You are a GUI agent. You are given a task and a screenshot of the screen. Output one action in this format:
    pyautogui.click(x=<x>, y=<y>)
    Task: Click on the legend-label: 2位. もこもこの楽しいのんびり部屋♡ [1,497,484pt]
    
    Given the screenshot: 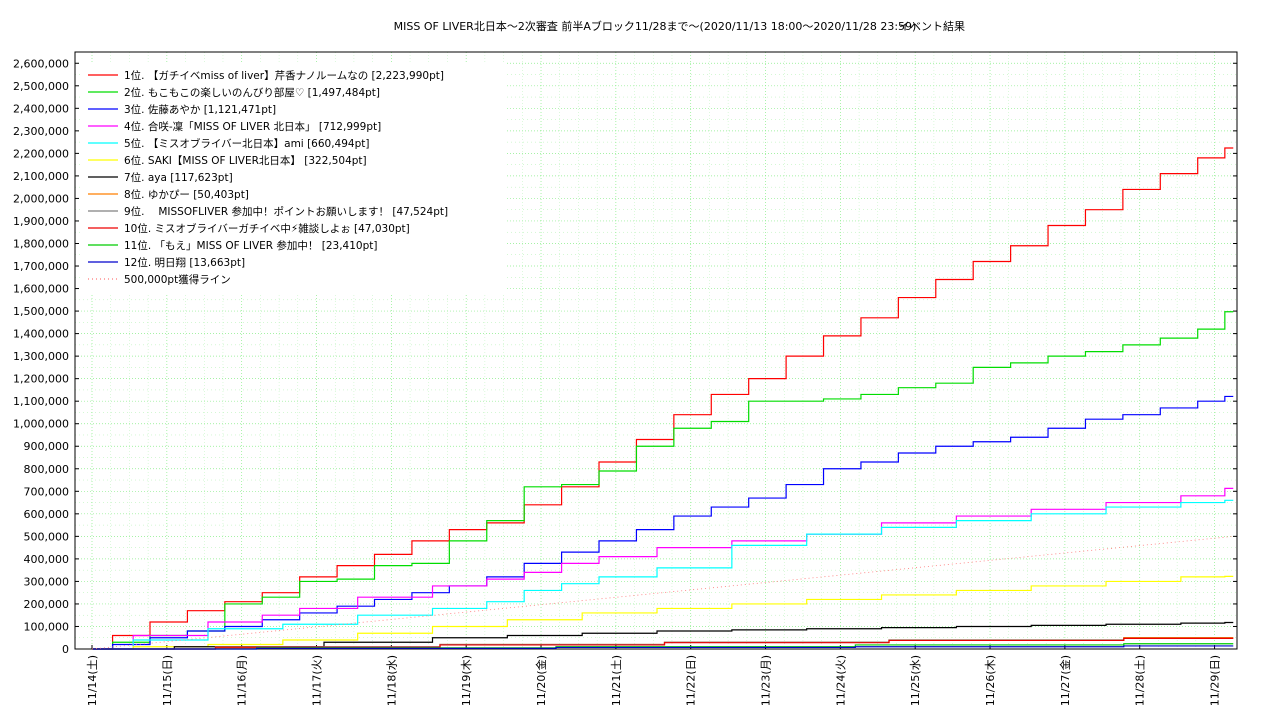 What is the action you would take?
    pyautogui.click(x=252, y=92)
    